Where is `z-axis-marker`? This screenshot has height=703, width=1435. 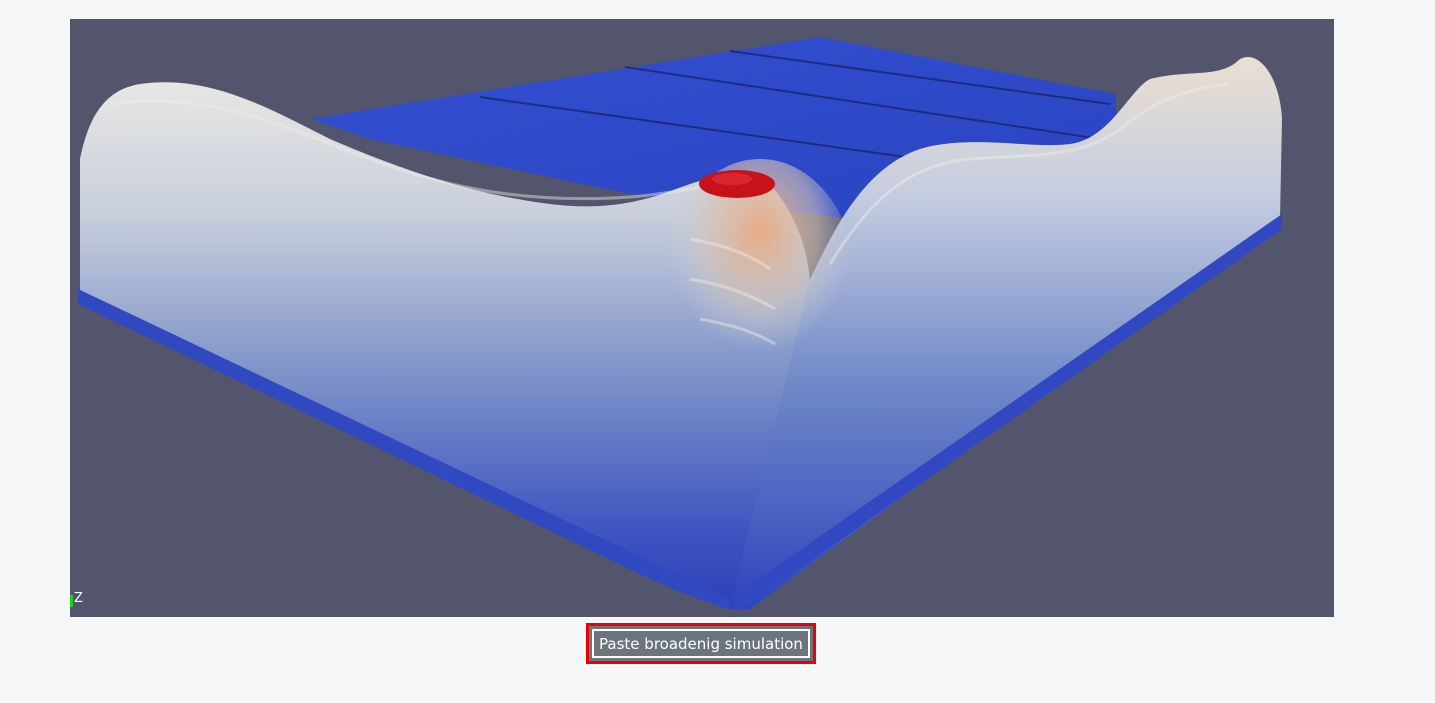
z-axis-marker is located at coordinates (71, 601).